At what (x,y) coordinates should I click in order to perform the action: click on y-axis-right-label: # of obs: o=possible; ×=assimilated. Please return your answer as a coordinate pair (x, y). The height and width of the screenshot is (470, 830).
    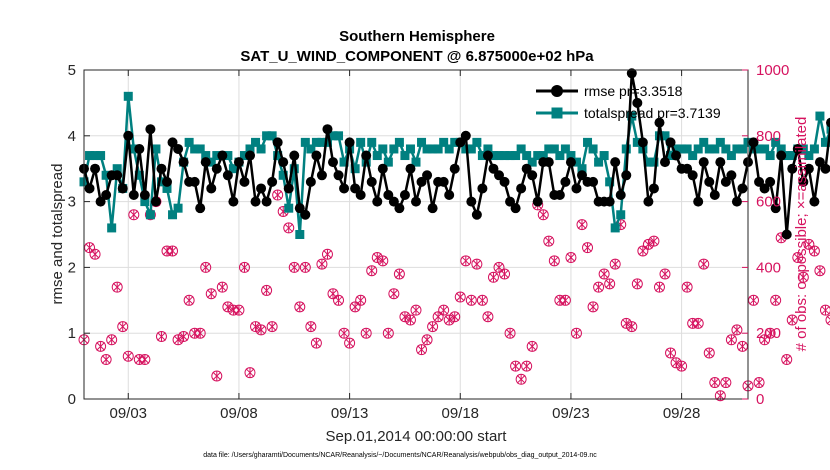
    Looking at the image, I should click on (801, 234).